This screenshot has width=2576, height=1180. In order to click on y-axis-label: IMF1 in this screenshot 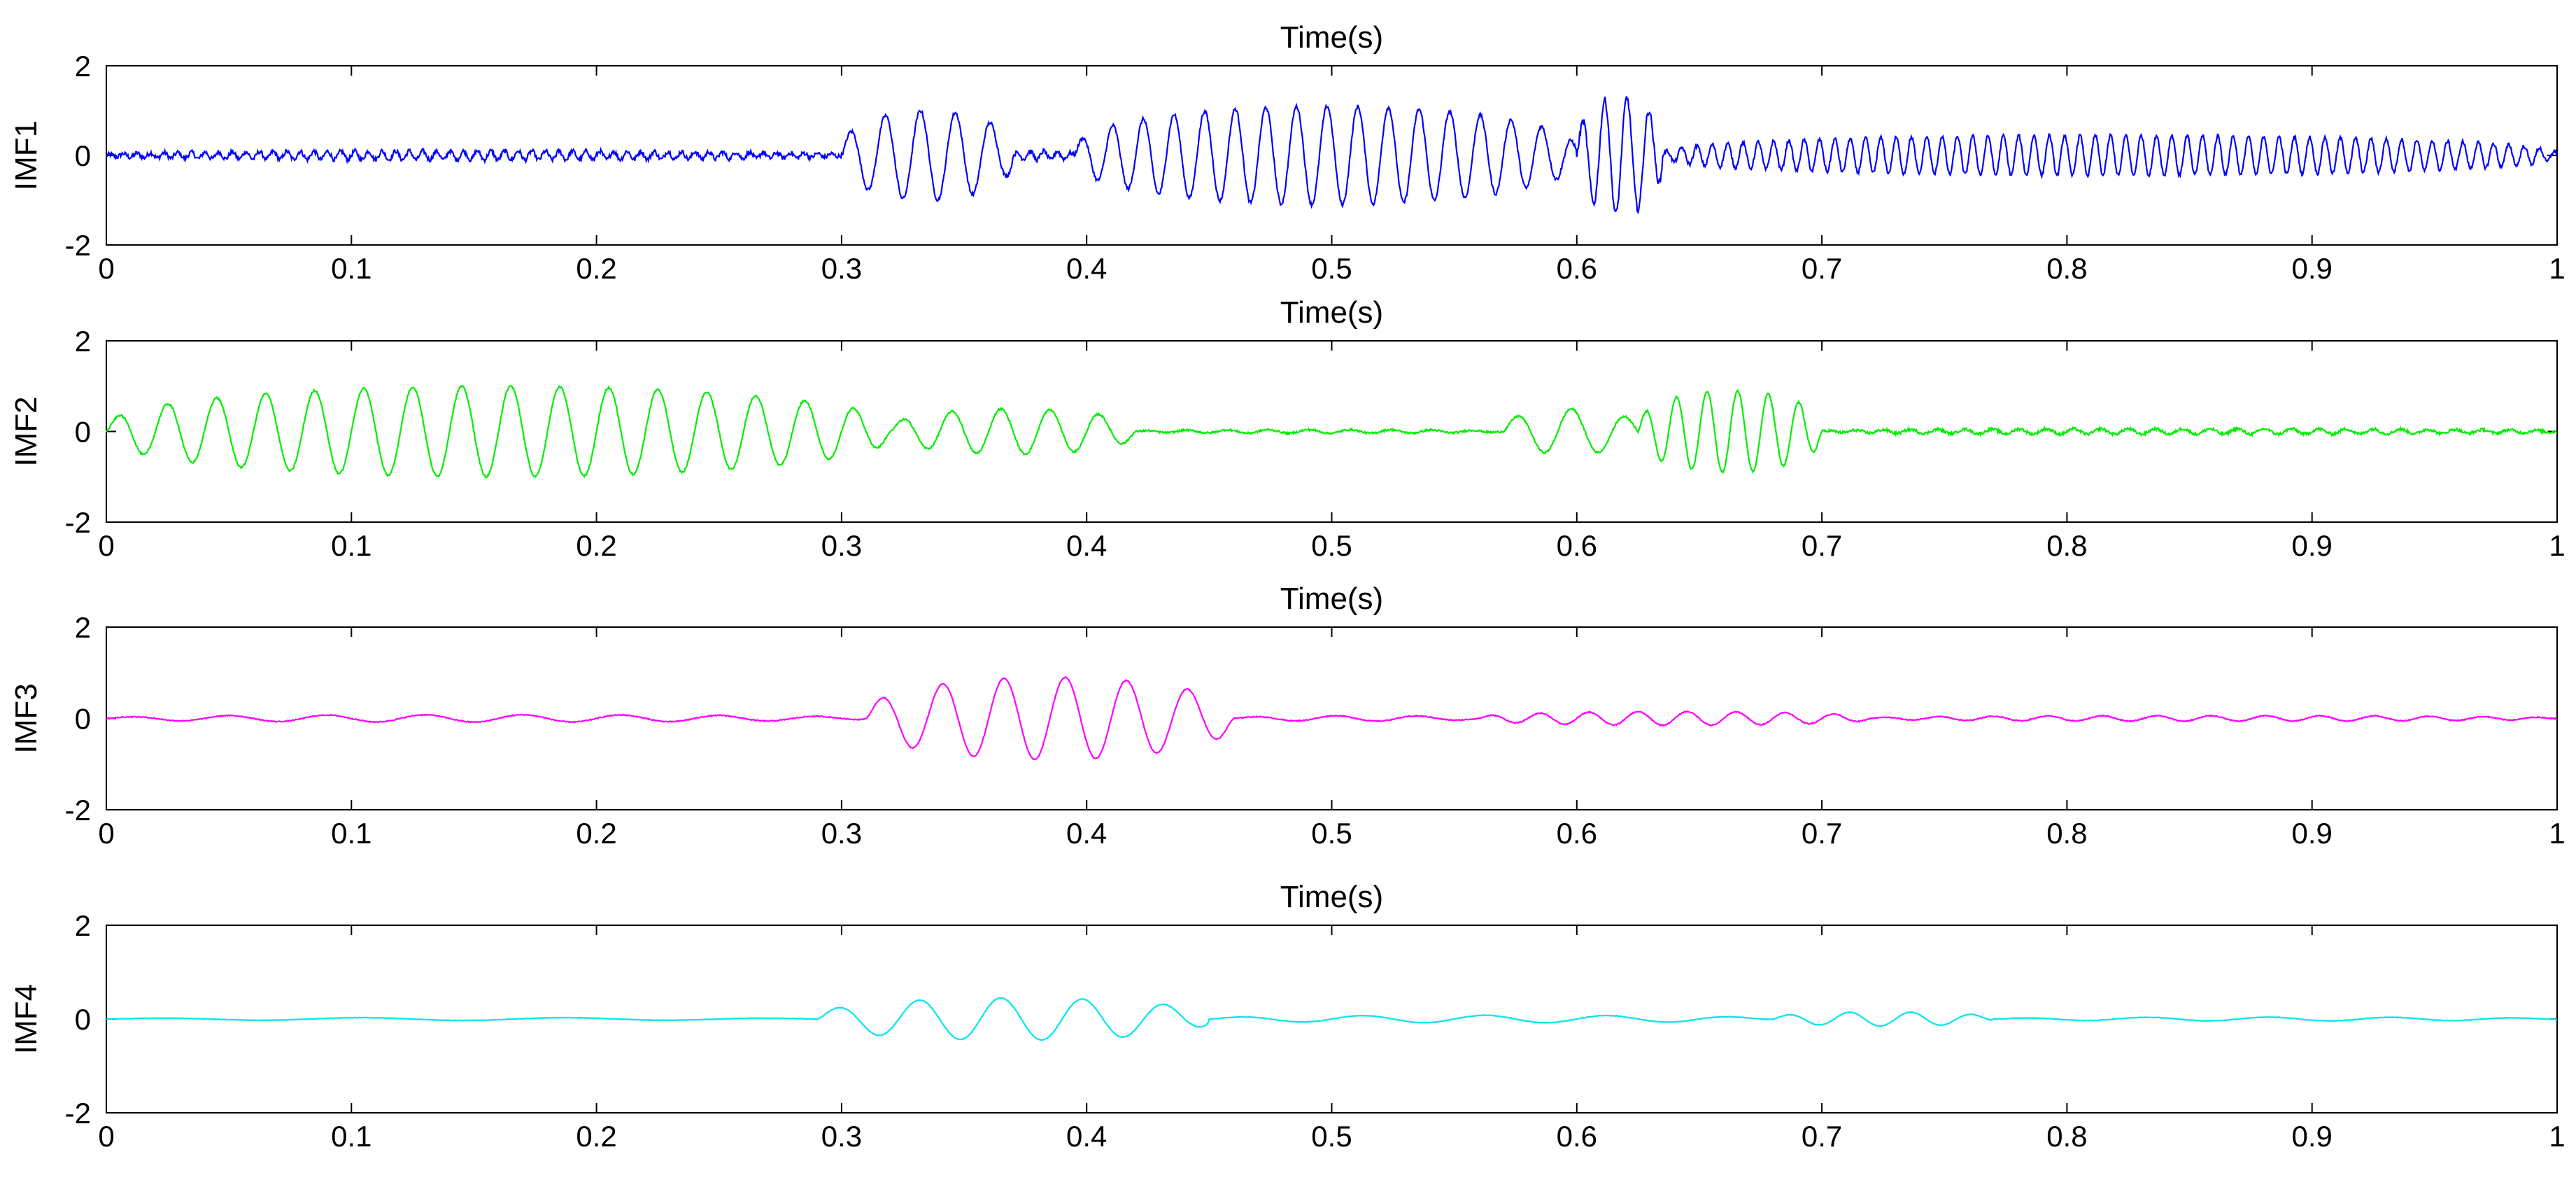, I will do `click(26, 155)`.